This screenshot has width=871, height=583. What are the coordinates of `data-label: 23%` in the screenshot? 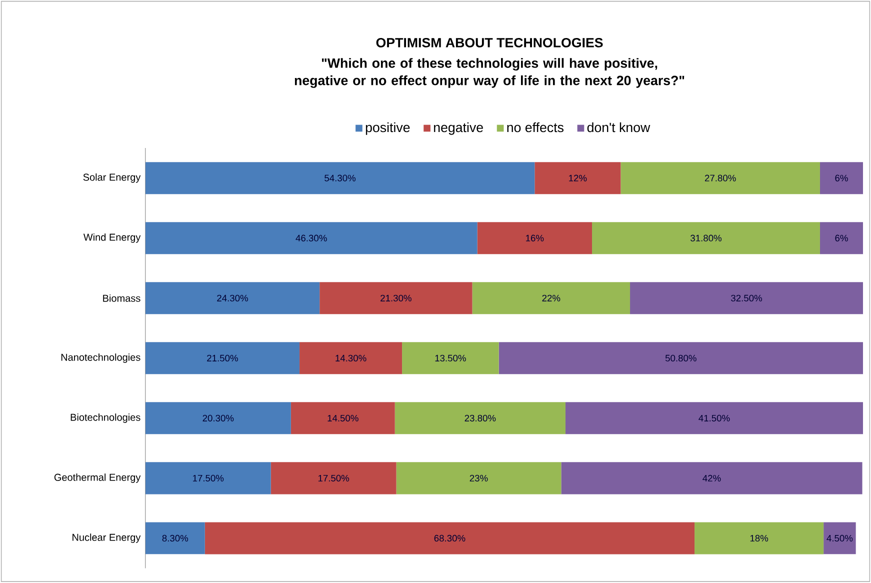 It's located at (479, 478).